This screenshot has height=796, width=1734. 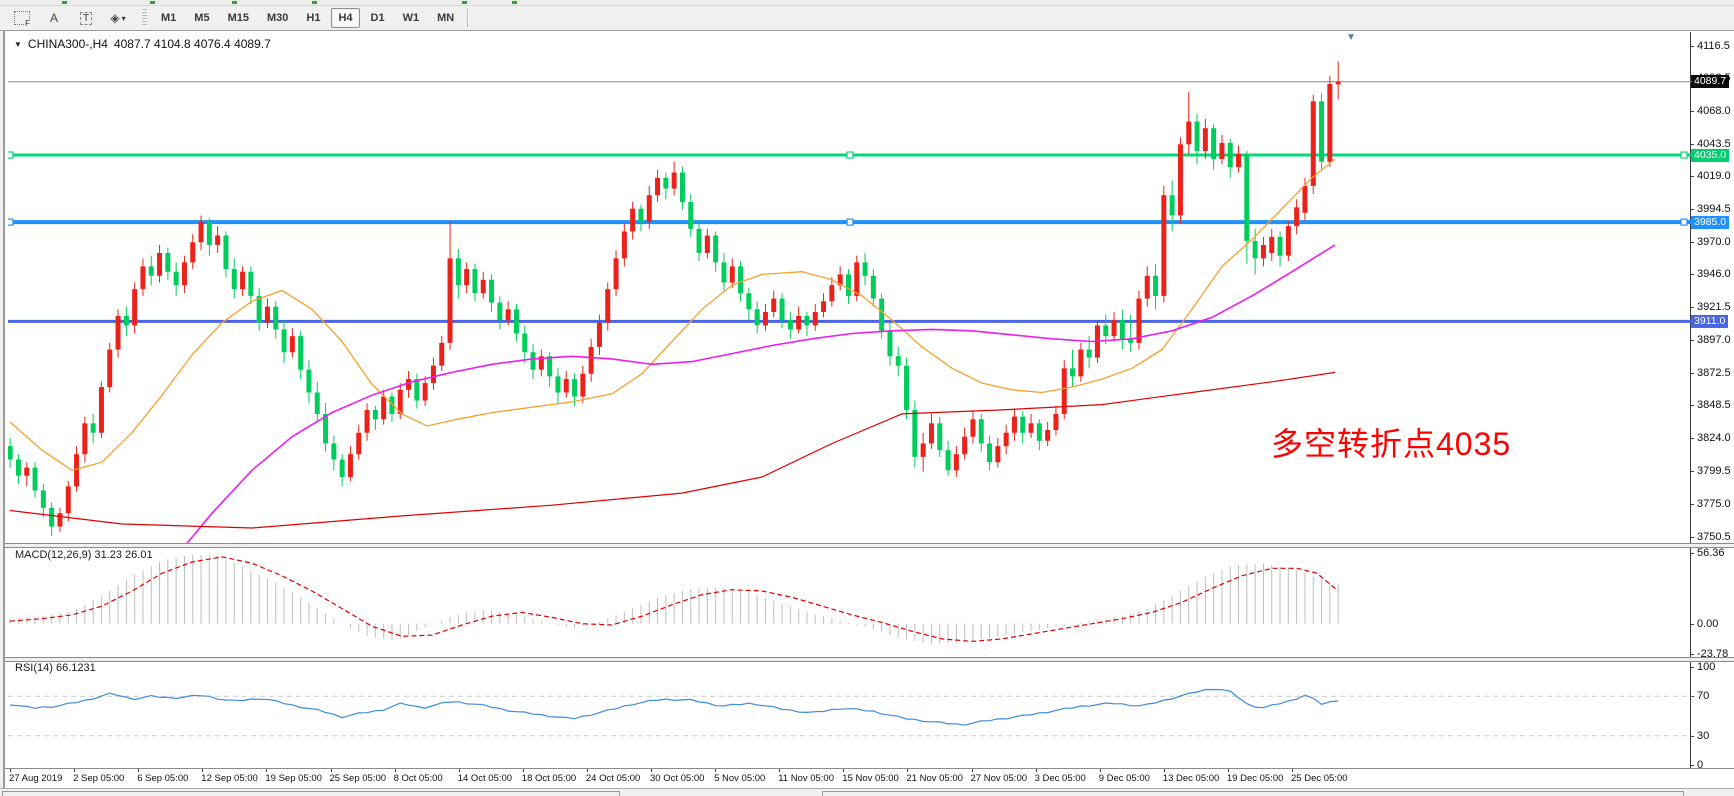 I want to click on macd-chart-canvas, so click(x=850, y=601).